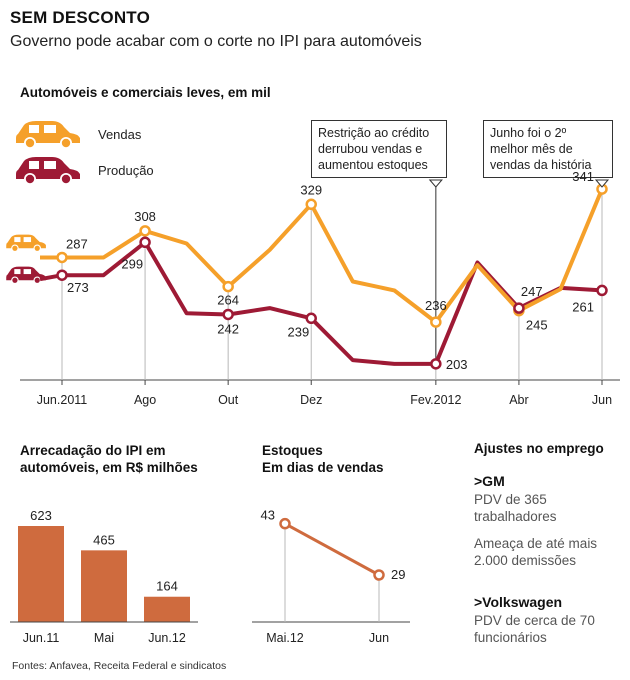 This screenshot has width=630, height=680. What do you see at coordinates (602, 400) in the screenshot?
I see `x-tick-label: Jun` at bounding box center [602, 400].